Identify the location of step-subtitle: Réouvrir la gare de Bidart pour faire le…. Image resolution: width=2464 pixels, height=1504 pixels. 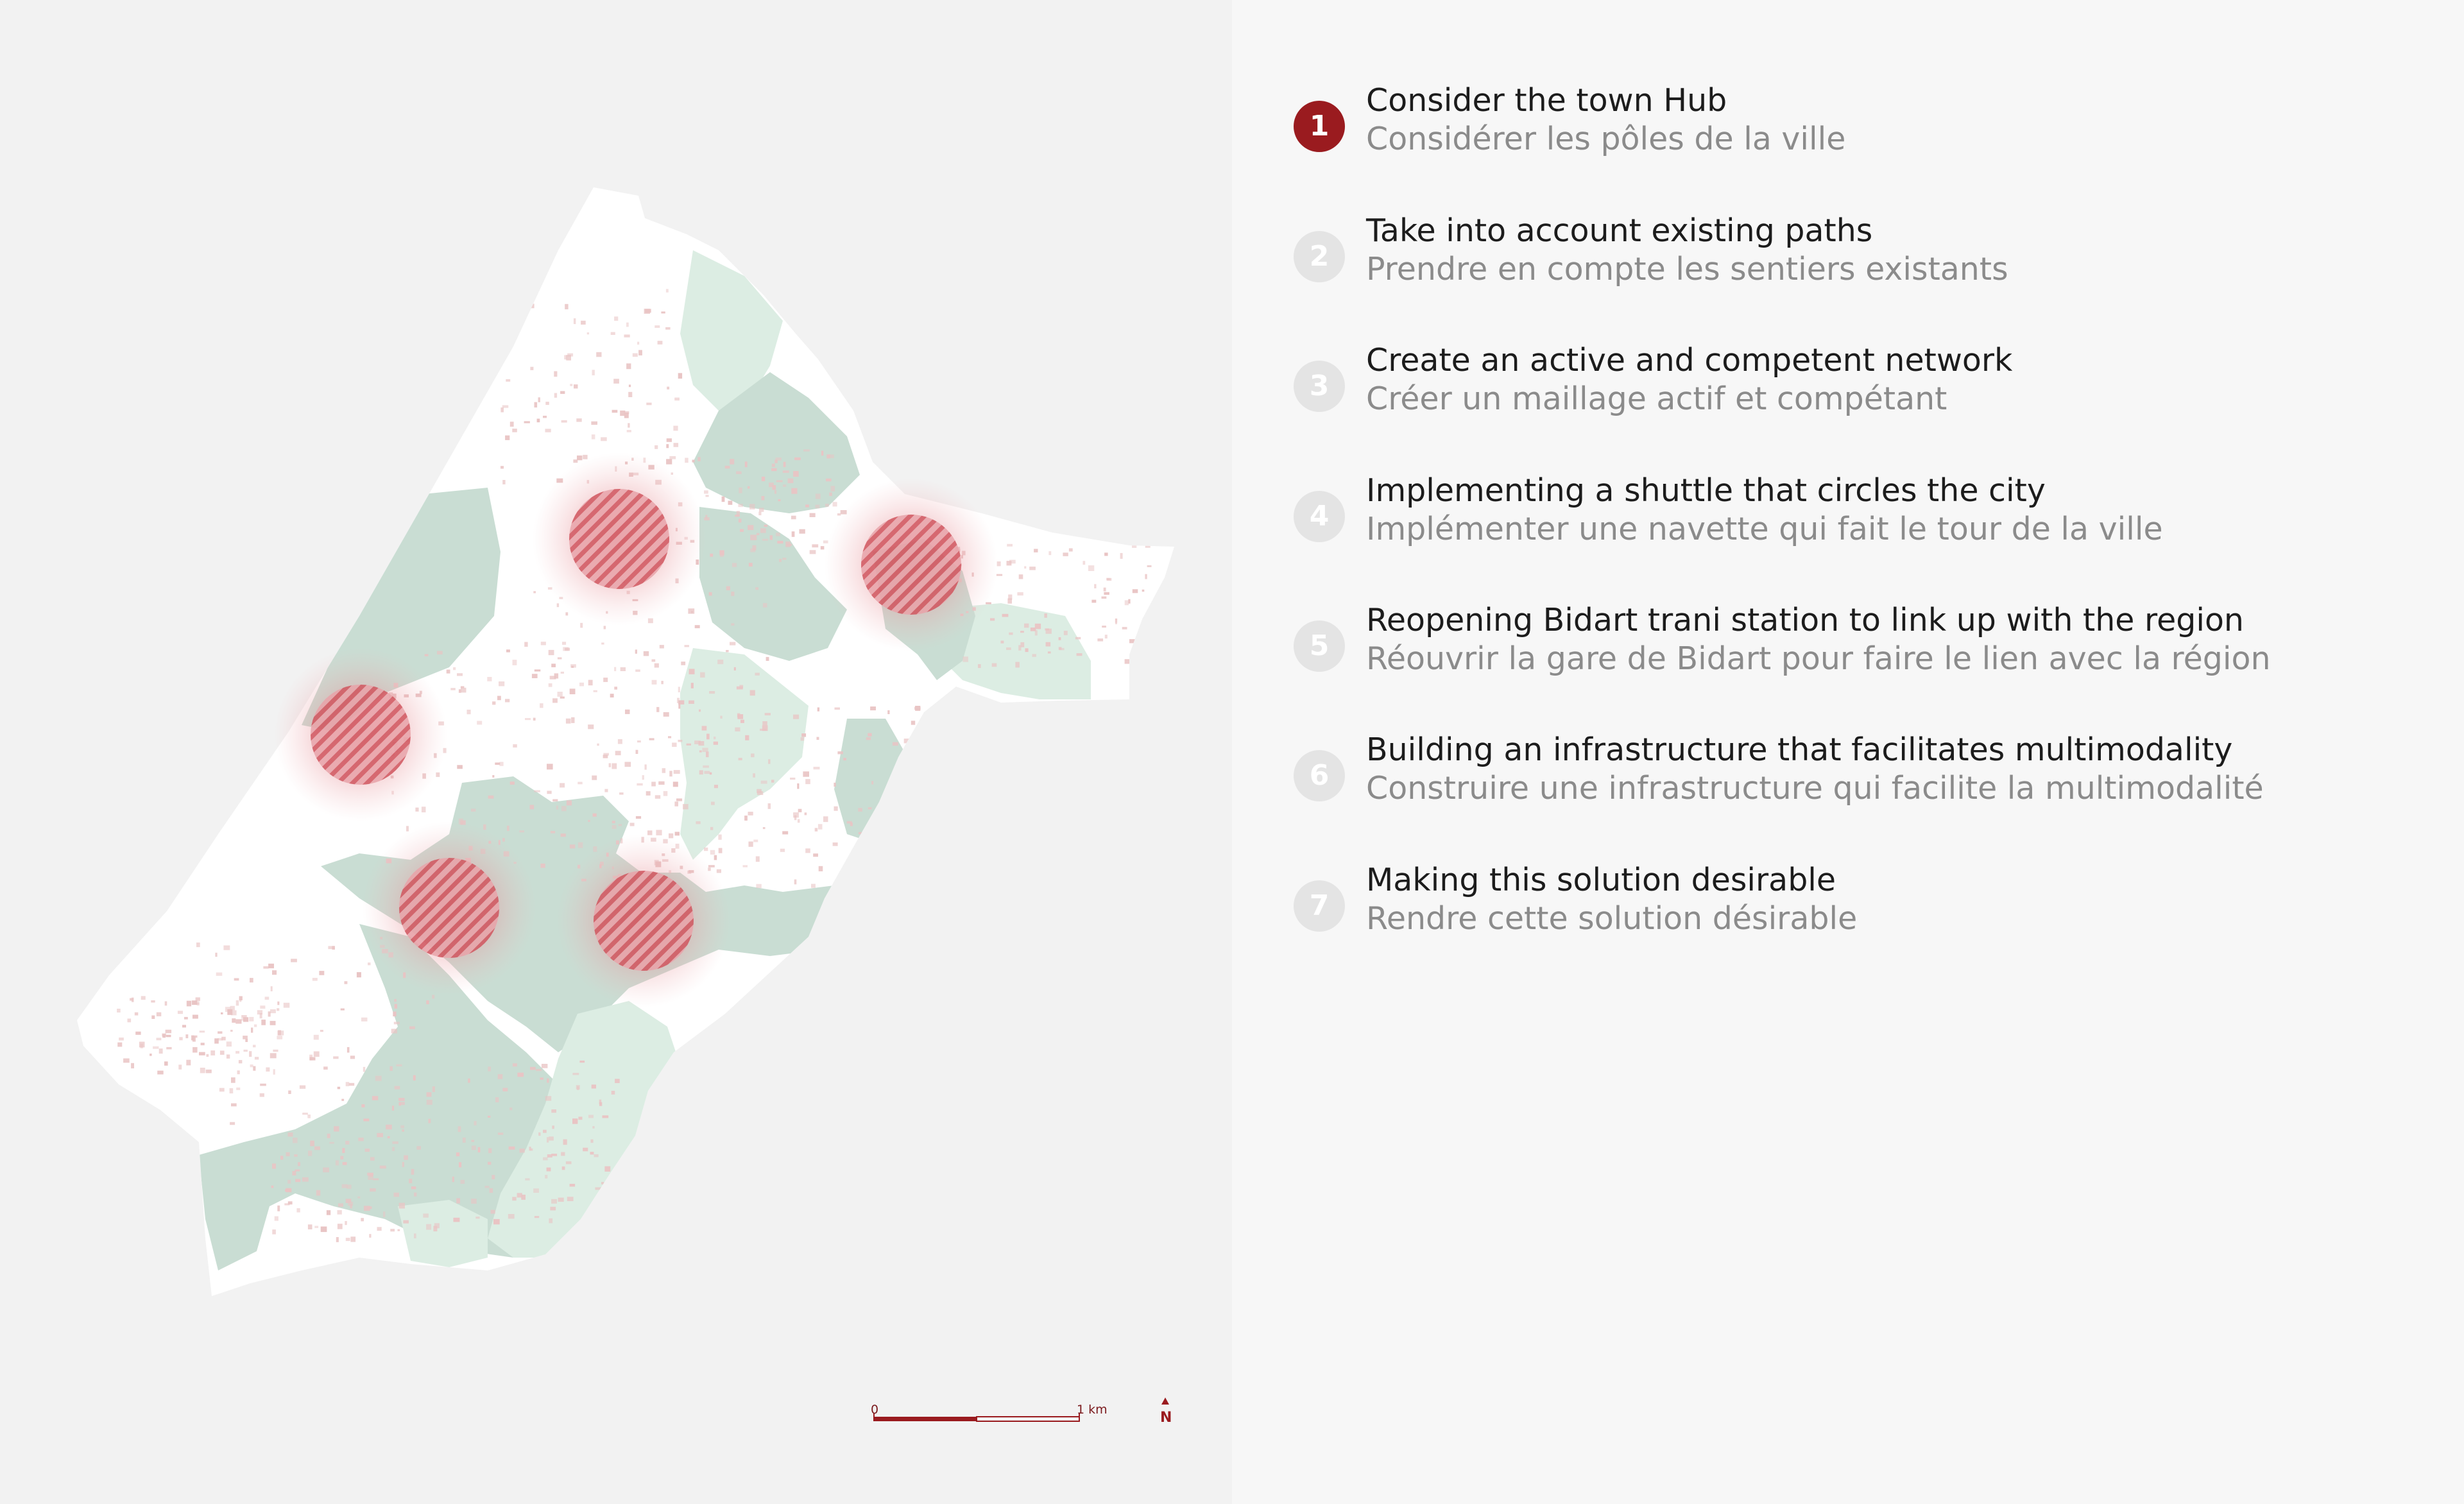
(1818, 658).